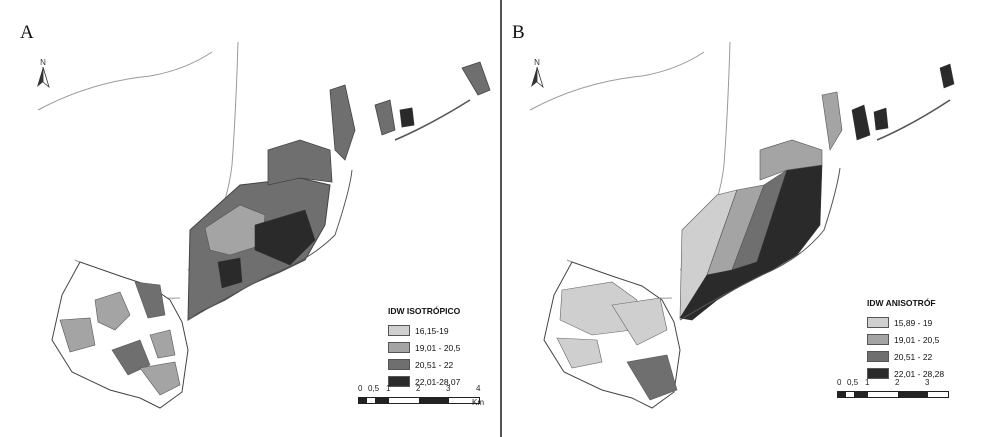 Image resolution: width=983 pixels, height=437 pixels. I want to click on legend-item: 22,01 - 28,28, so click(905, 373).